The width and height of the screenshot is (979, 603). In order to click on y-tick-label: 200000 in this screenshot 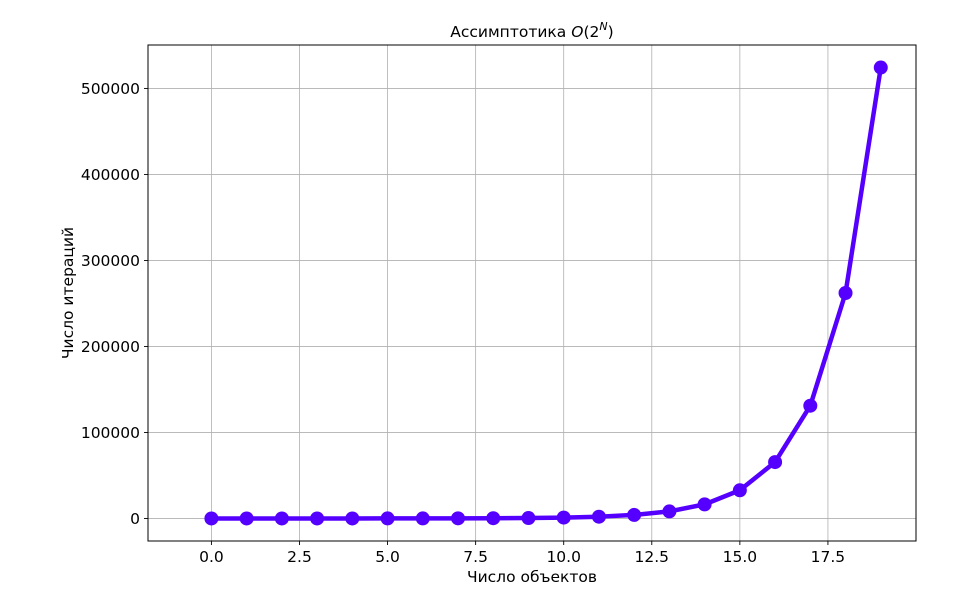, I will do `click(110, 347)`.